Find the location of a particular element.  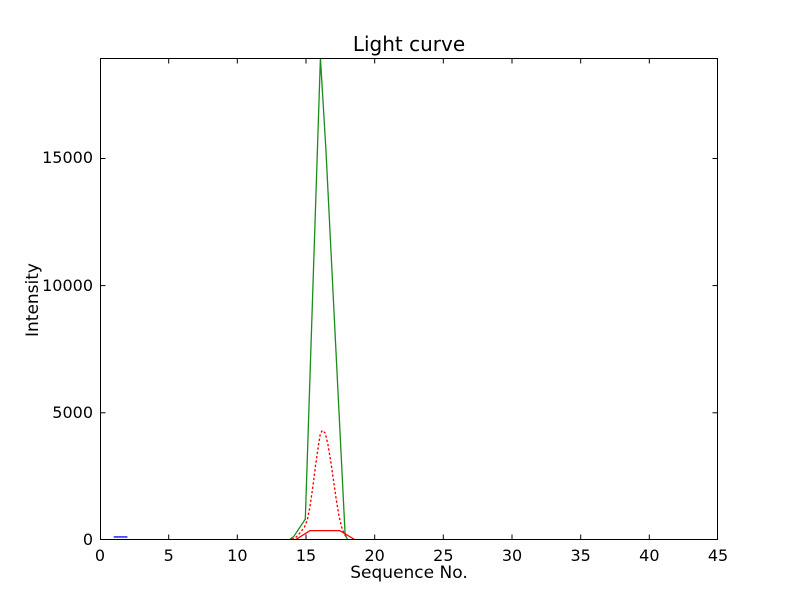

x-axis-label: Sequence No. is located at coordinates (409, 573).